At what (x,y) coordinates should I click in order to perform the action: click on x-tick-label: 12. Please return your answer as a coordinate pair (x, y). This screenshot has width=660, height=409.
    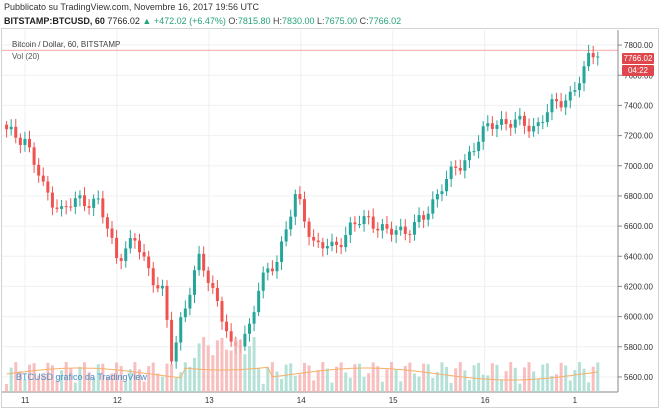
    Looking at the image, I should click on (117, 400).